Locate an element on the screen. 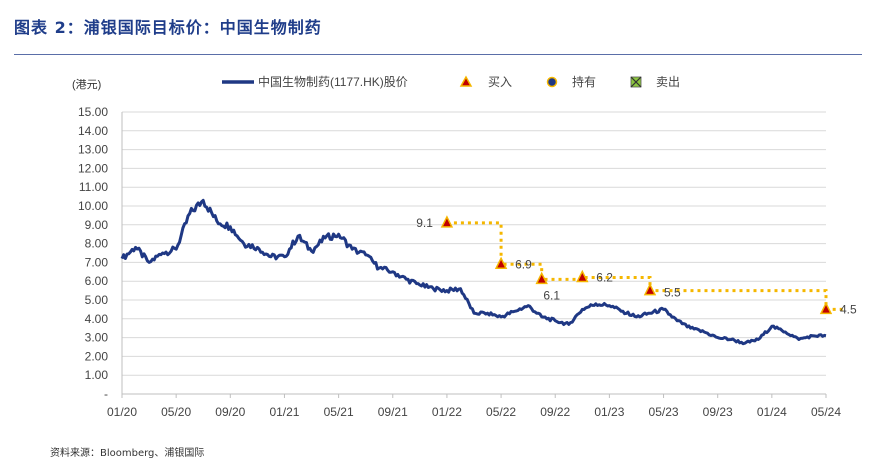  y-tick-label: 11.00 is located at coordinates (93, 187).